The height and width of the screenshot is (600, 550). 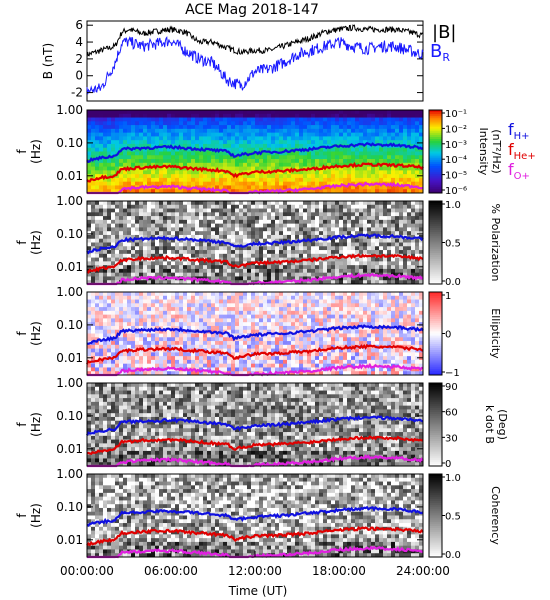 What do you see at coordinates (252, 10) in the screenshot?
I see `chart-title: ACE Mag 2018-147` at bounding box center [252, 10].